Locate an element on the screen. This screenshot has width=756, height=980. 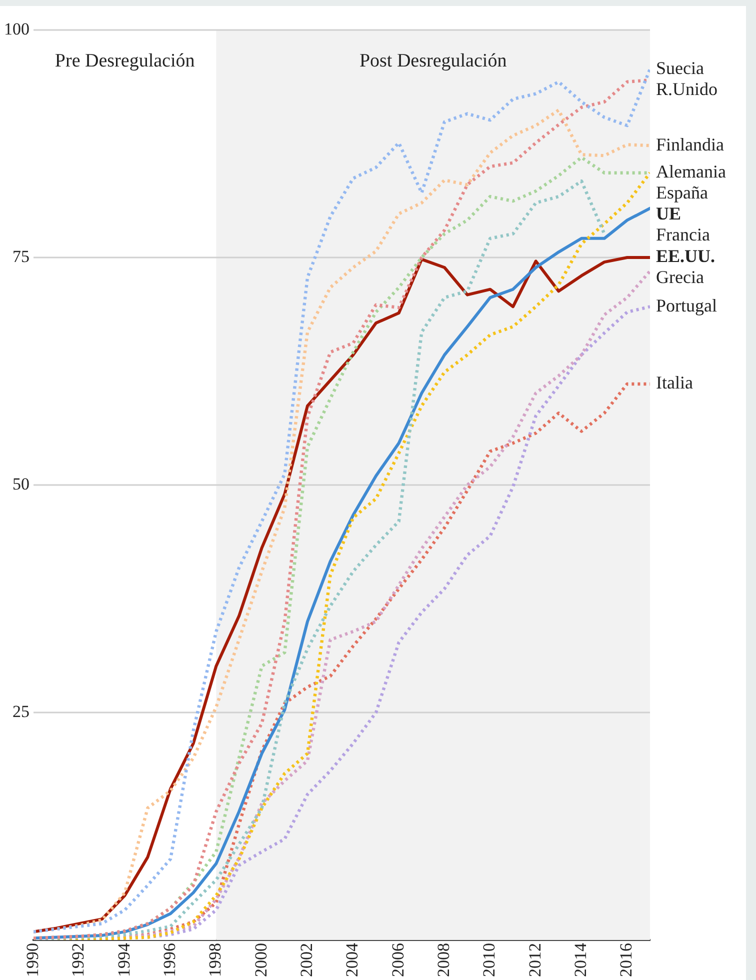
series-label: Alemania is located at coordinates (691, 172).